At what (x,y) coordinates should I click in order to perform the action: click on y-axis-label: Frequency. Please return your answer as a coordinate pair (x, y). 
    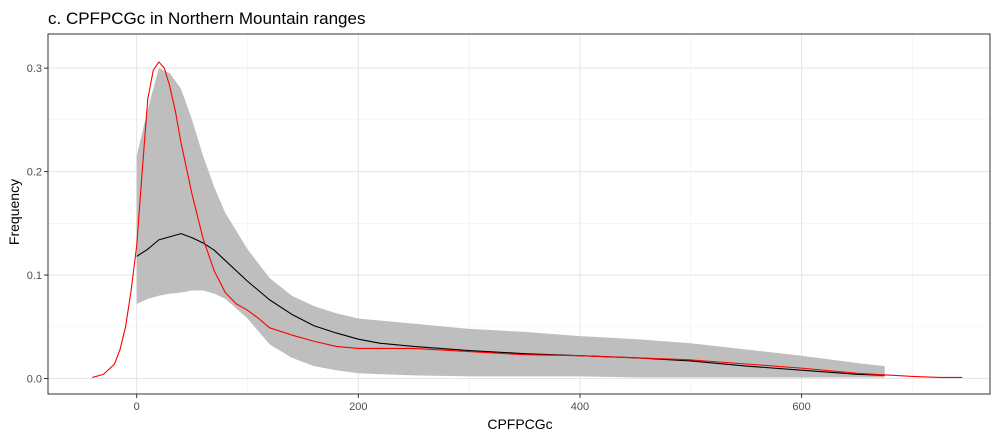
    Looking at the image, I should click on (14, 212).